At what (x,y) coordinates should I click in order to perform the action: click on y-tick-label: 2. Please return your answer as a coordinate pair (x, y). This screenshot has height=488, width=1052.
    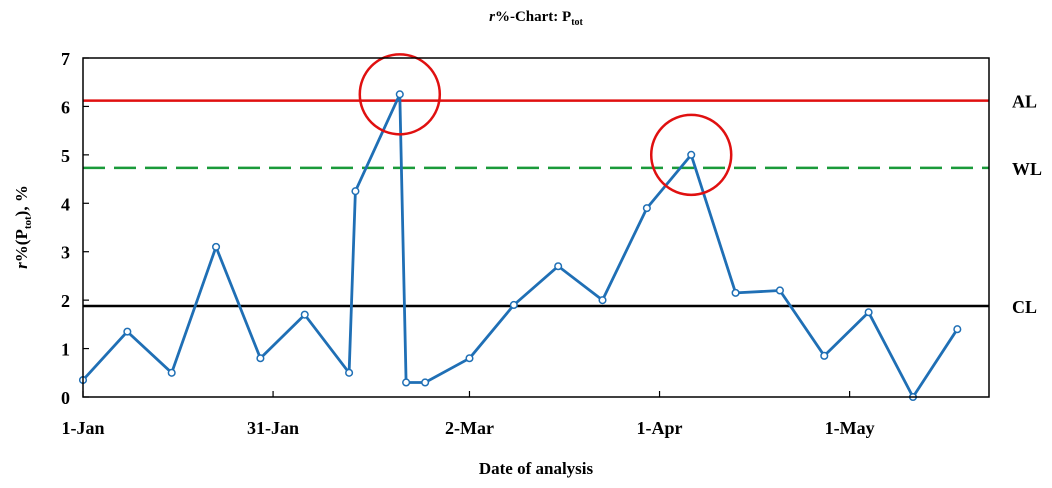
    Looking at the image, I should click on (65, 301).